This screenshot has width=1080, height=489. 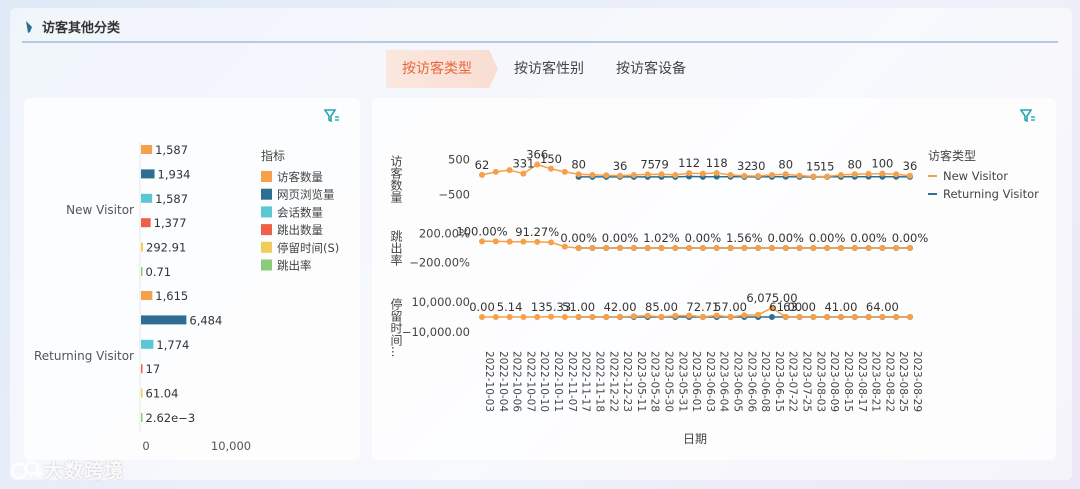 What do you see at coordinates (751, 381) in the screenshot?
I see `x-tick-label: 2023-06-06` at bounding box center [751, 381].